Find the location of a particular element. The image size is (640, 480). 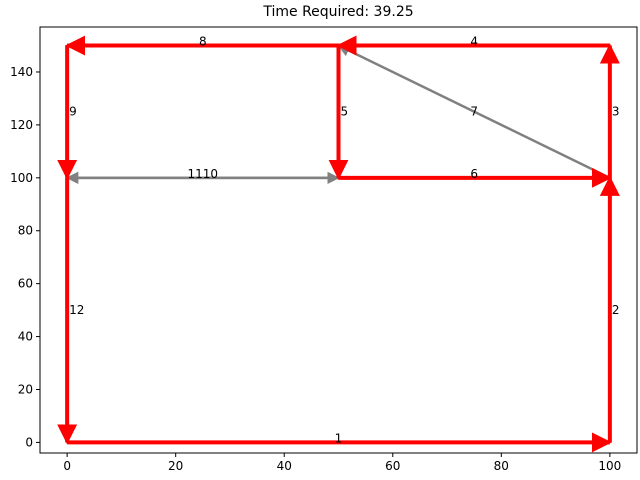

chart-title: Time Required: 39.25 is located at coordinates (337, 12).